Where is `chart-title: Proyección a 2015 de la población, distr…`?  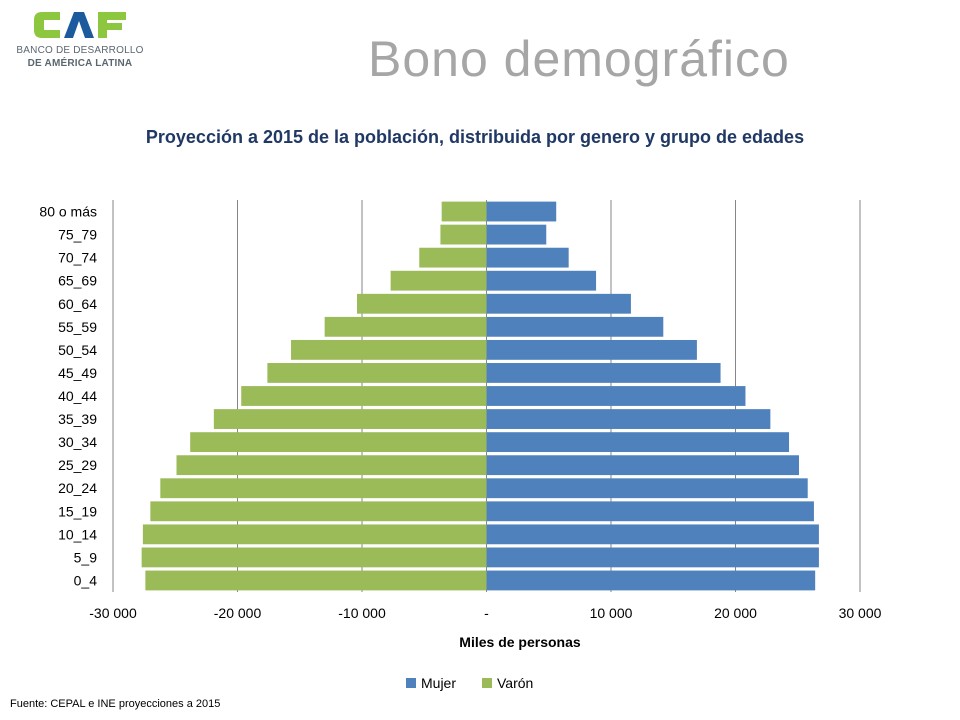 chart-title: Proyección a 2015 de la población, distr… is located at coordinates (475, 137).